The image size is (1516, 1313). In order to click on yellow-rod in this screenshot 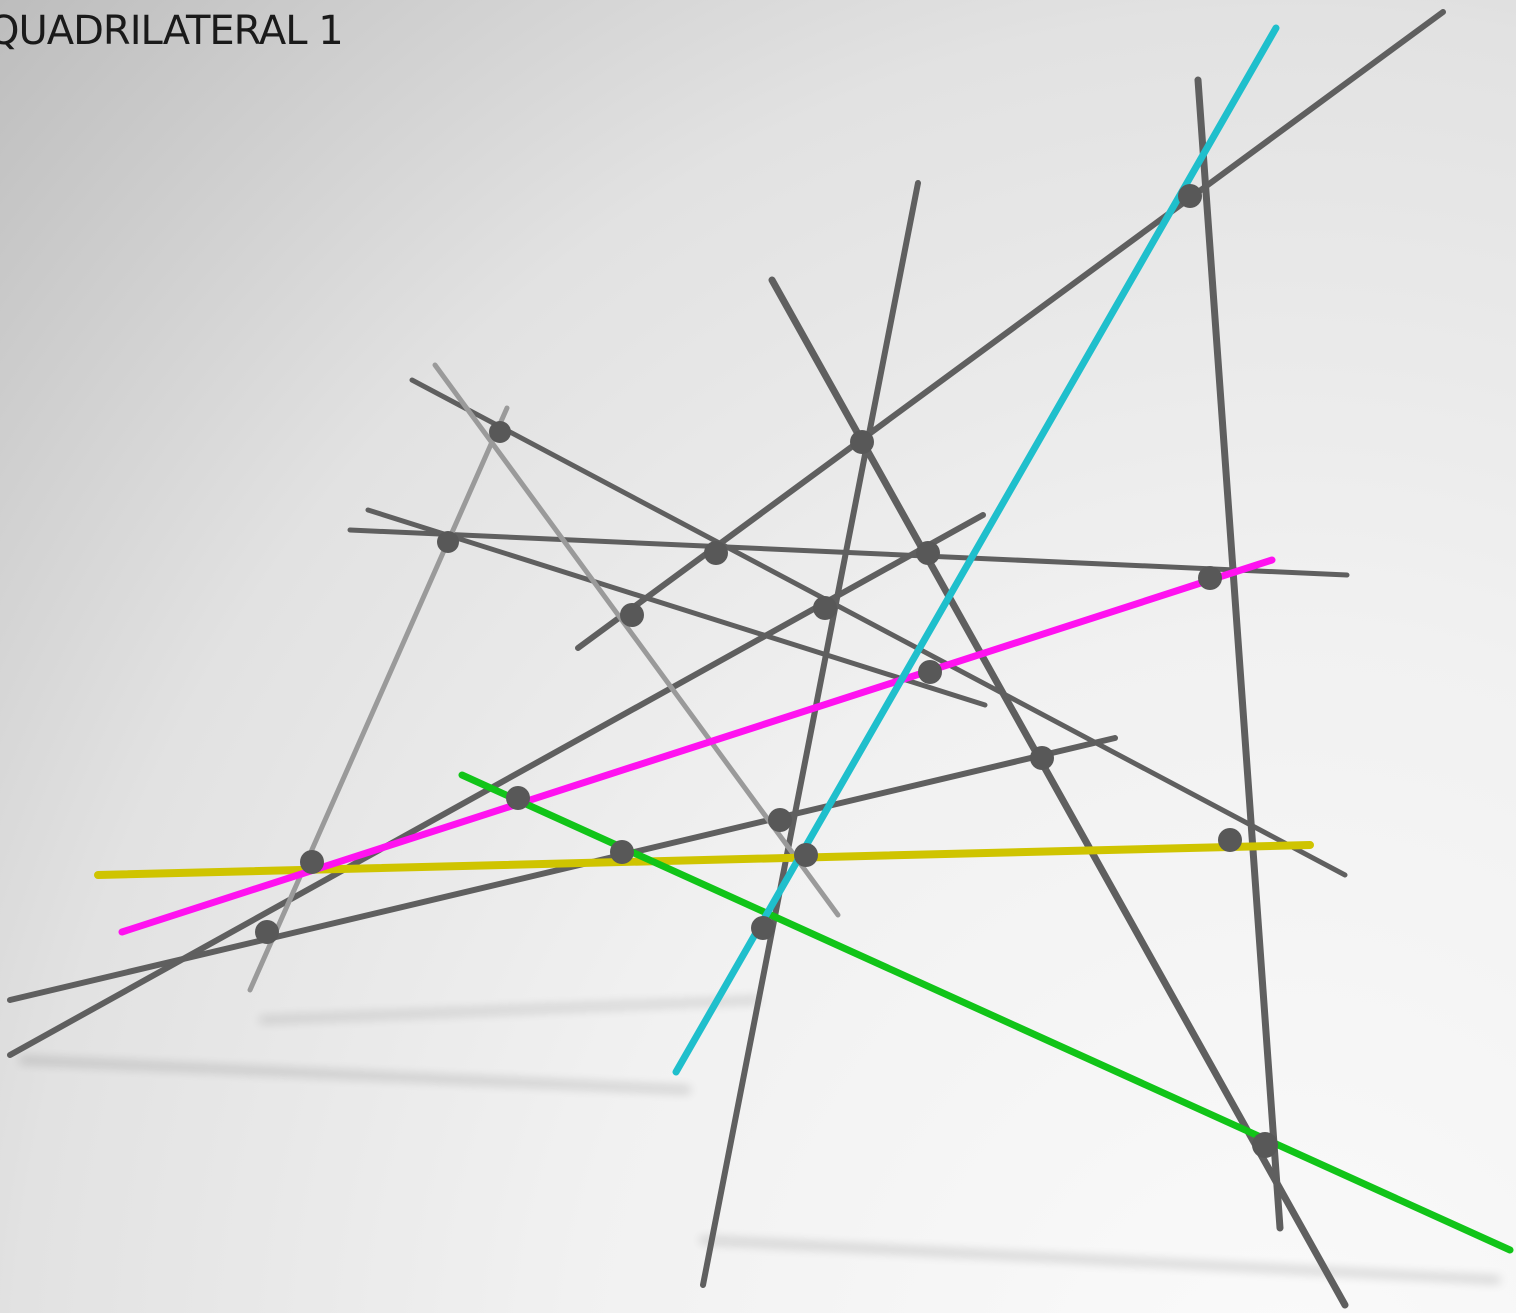, I will do `click(704, 860)`.